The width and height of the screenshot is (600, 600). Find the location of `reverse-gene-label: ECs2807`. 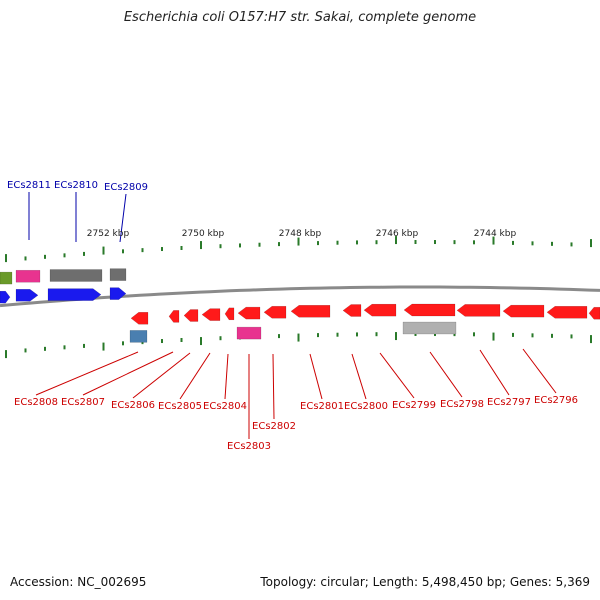

reverse-gene-label: ECs2807 is located at coordinates (83, 402).